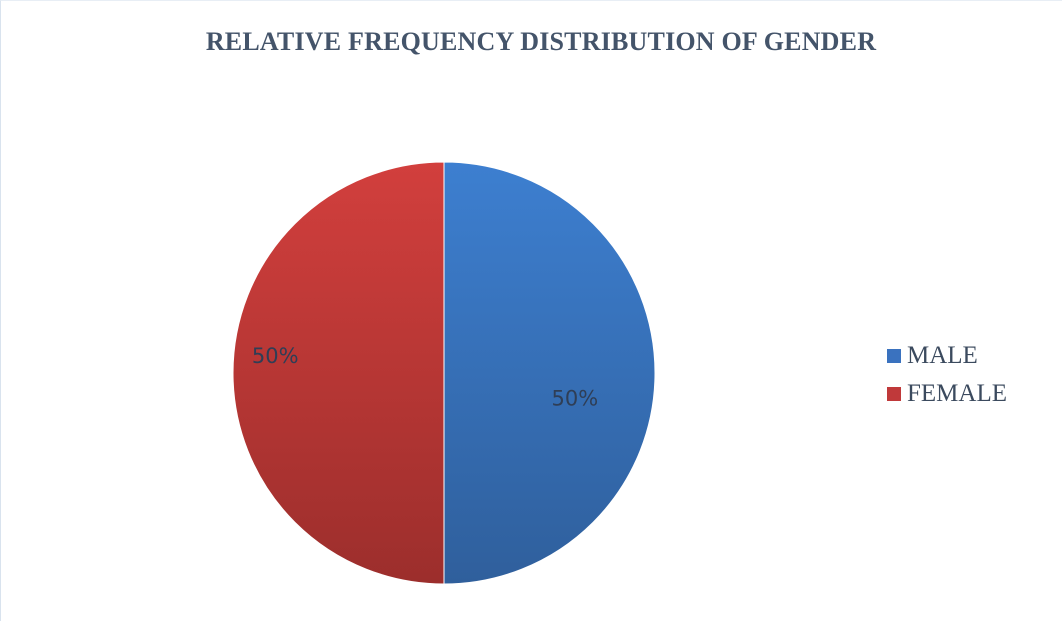  I want to click on pie-slice-female, so click(338, 373).